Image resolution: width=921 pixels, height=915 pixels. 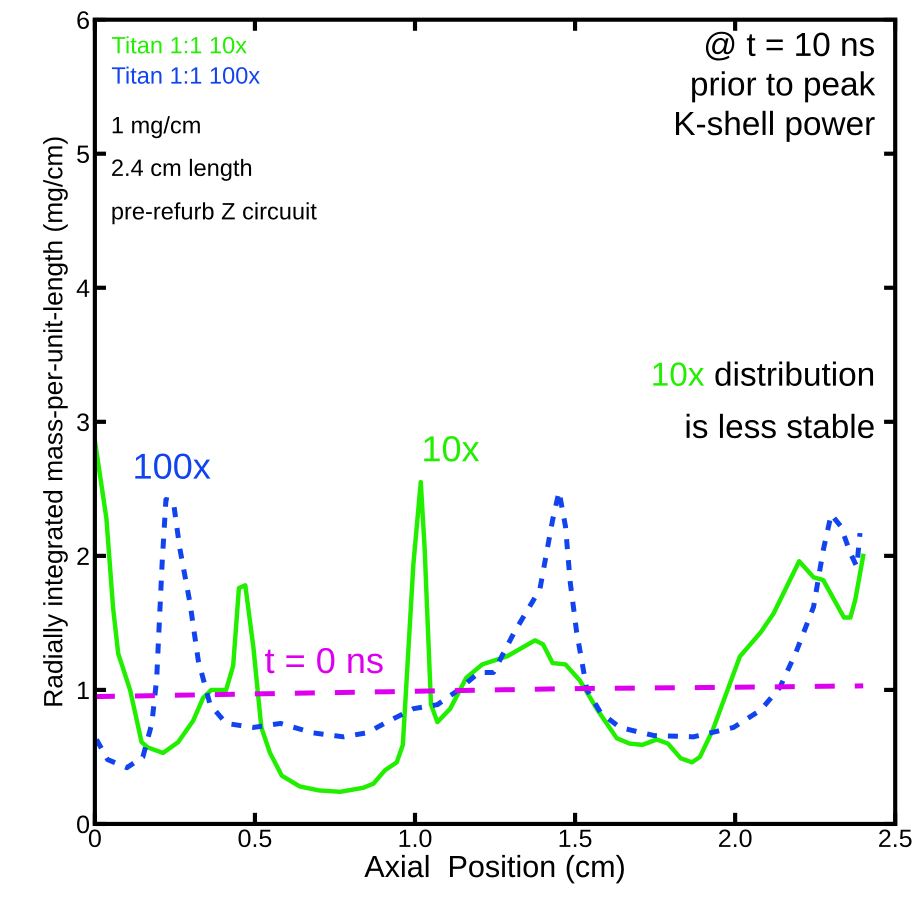 What do you see at coordinates (416, 838) in the screenshot?
I see `x-tick-label: 1.0` at bounding box center [416, 838].